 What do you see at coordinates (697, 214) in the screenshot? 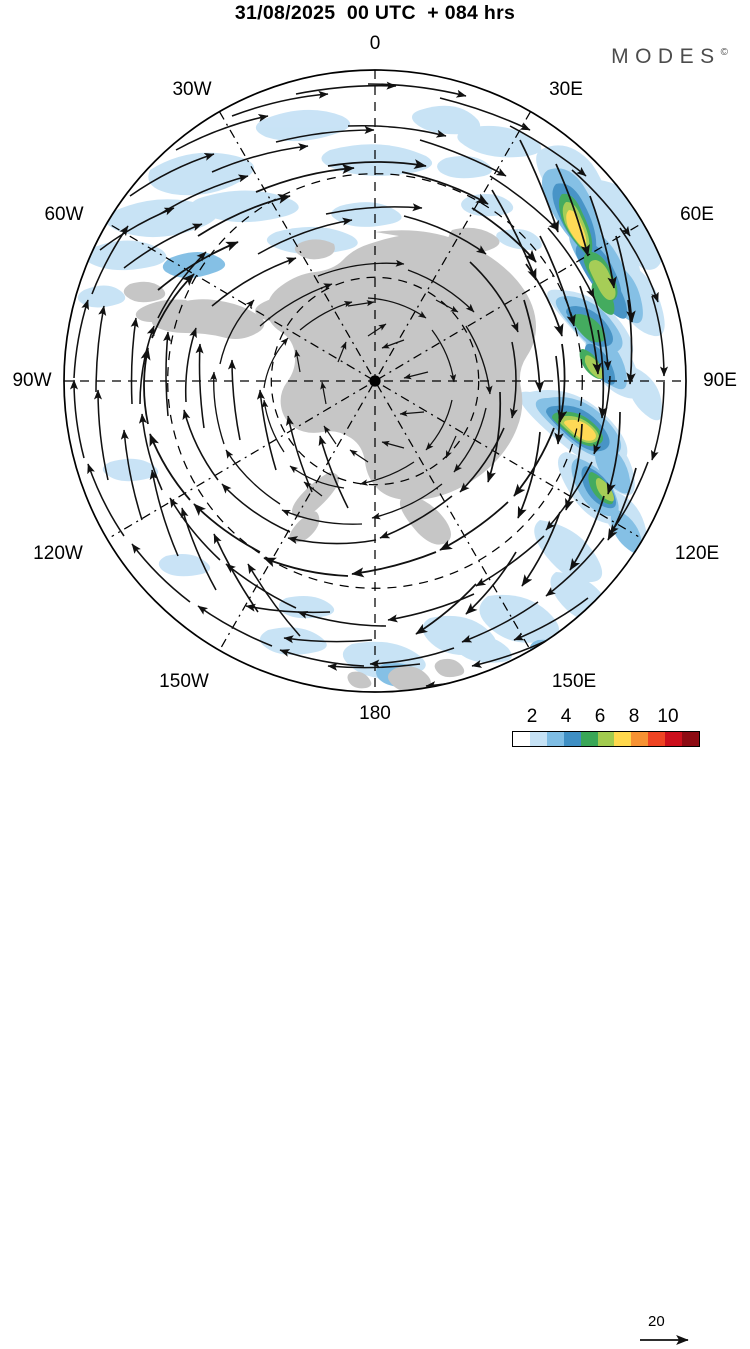
I see `lon-label-60e: 60E` at bounding box center [697, 214].